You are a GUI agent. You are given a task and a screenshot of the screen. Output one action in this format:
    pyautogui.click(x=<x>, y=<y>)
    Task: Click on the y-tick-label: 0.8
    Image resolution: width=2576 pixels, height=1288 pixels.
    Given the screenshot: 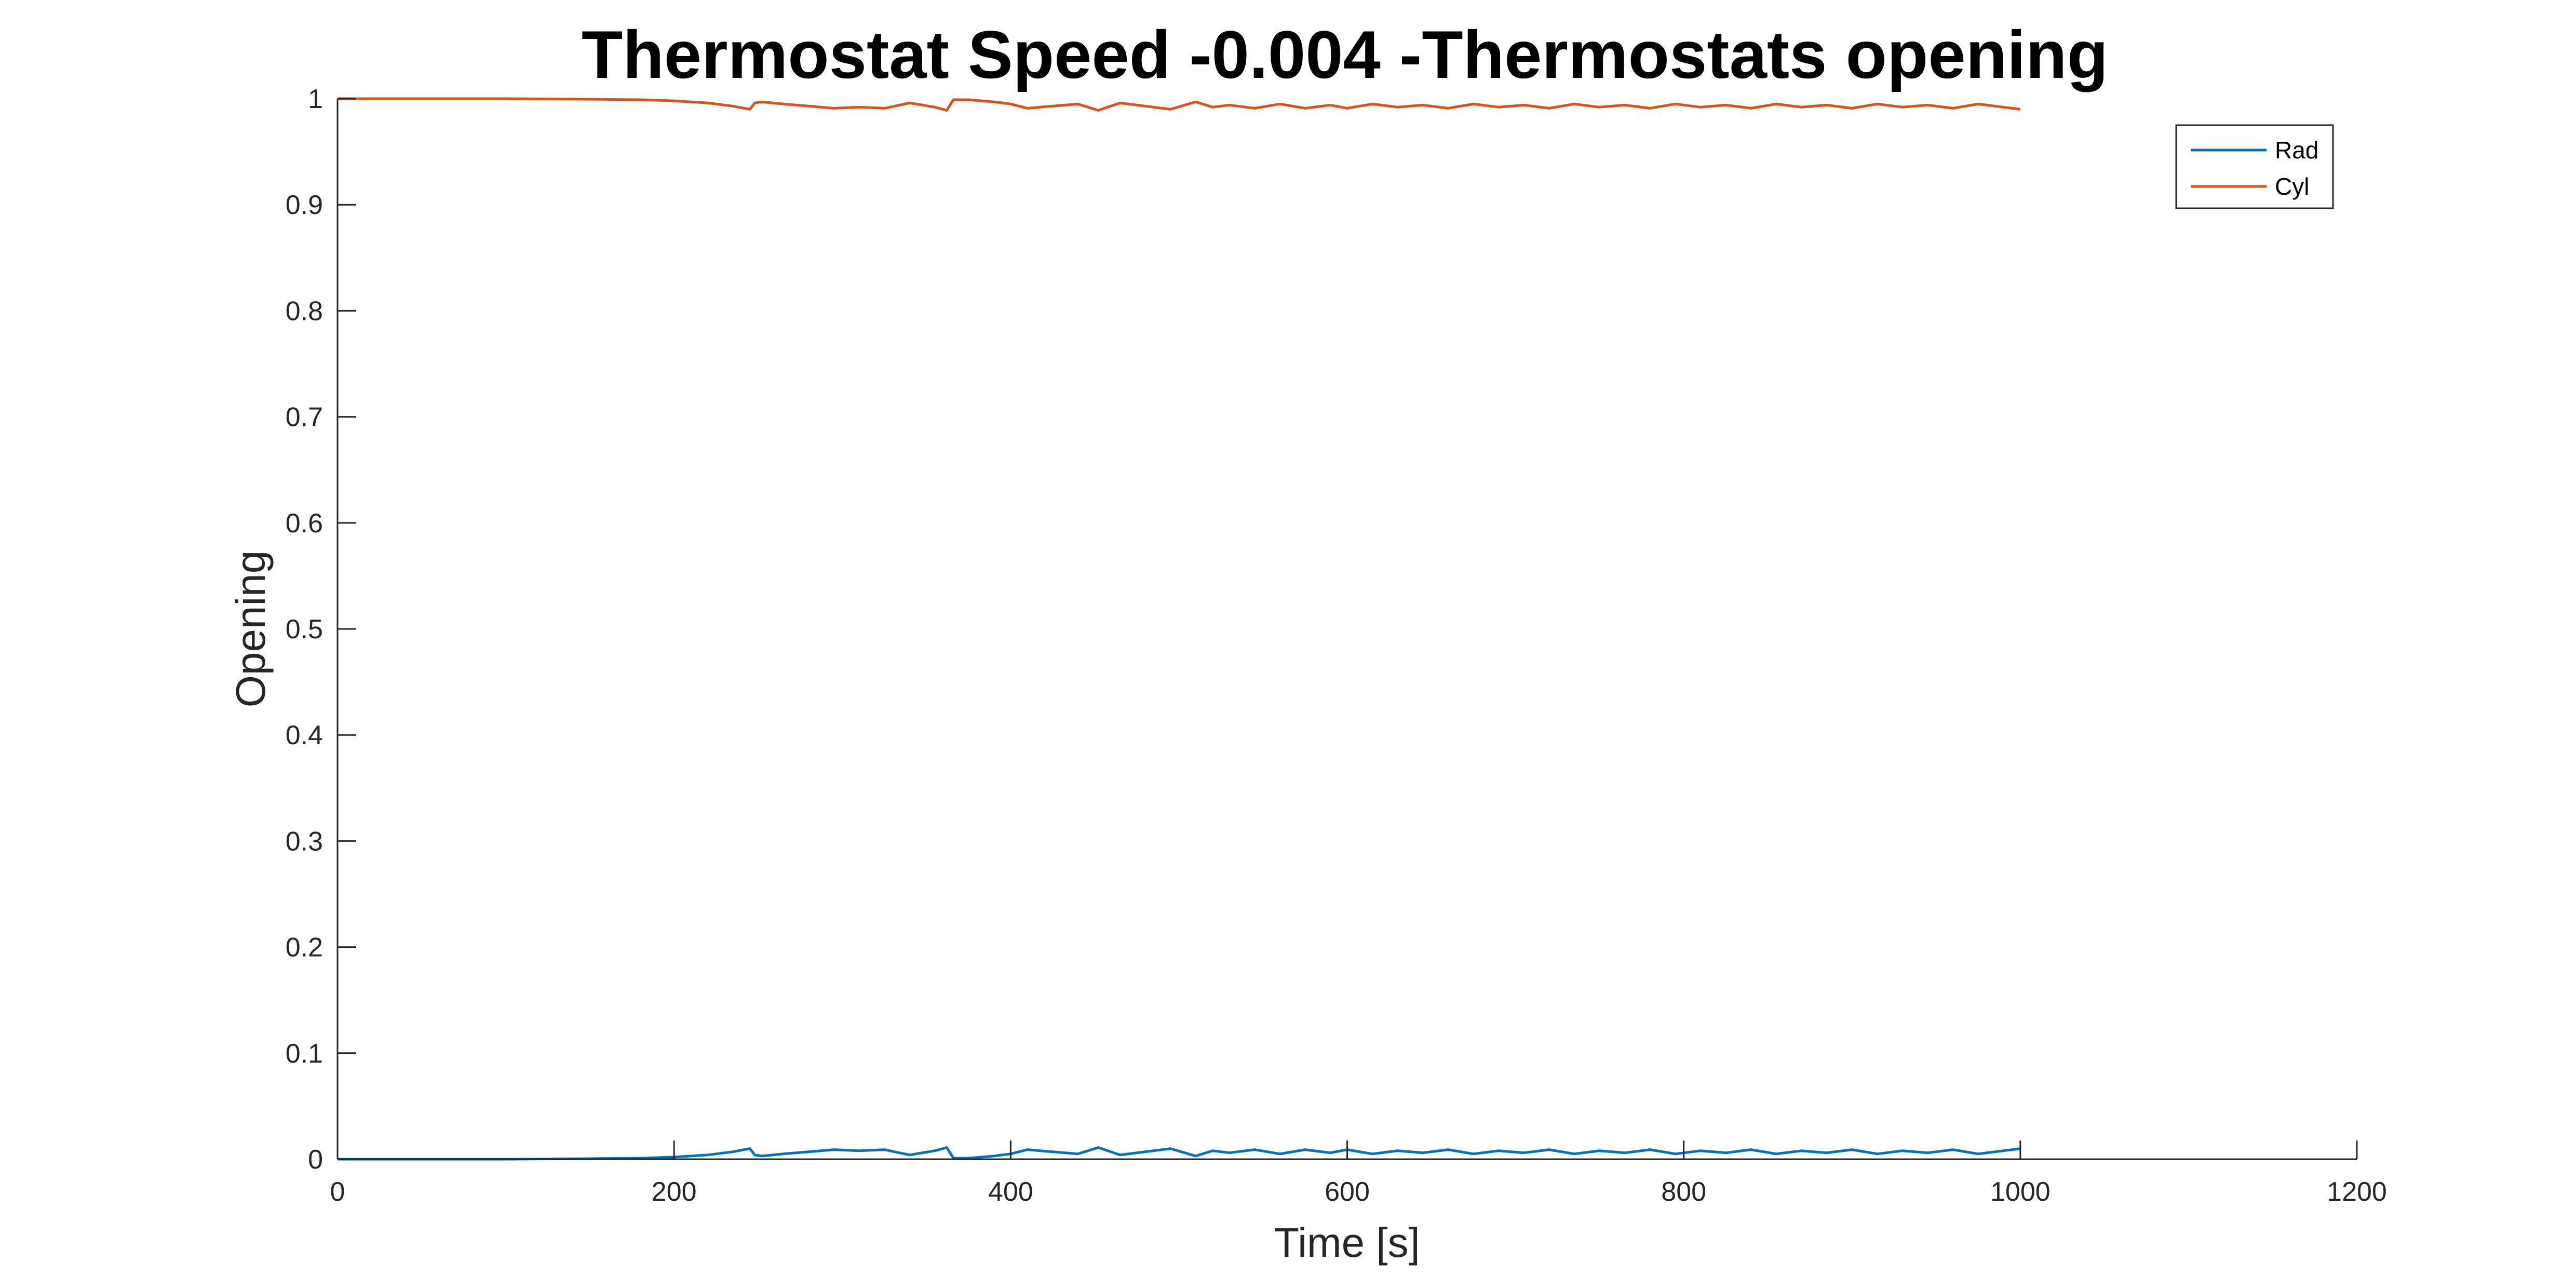 What is the action you would take?
    pyautogui.click(x=304, y=311)
    